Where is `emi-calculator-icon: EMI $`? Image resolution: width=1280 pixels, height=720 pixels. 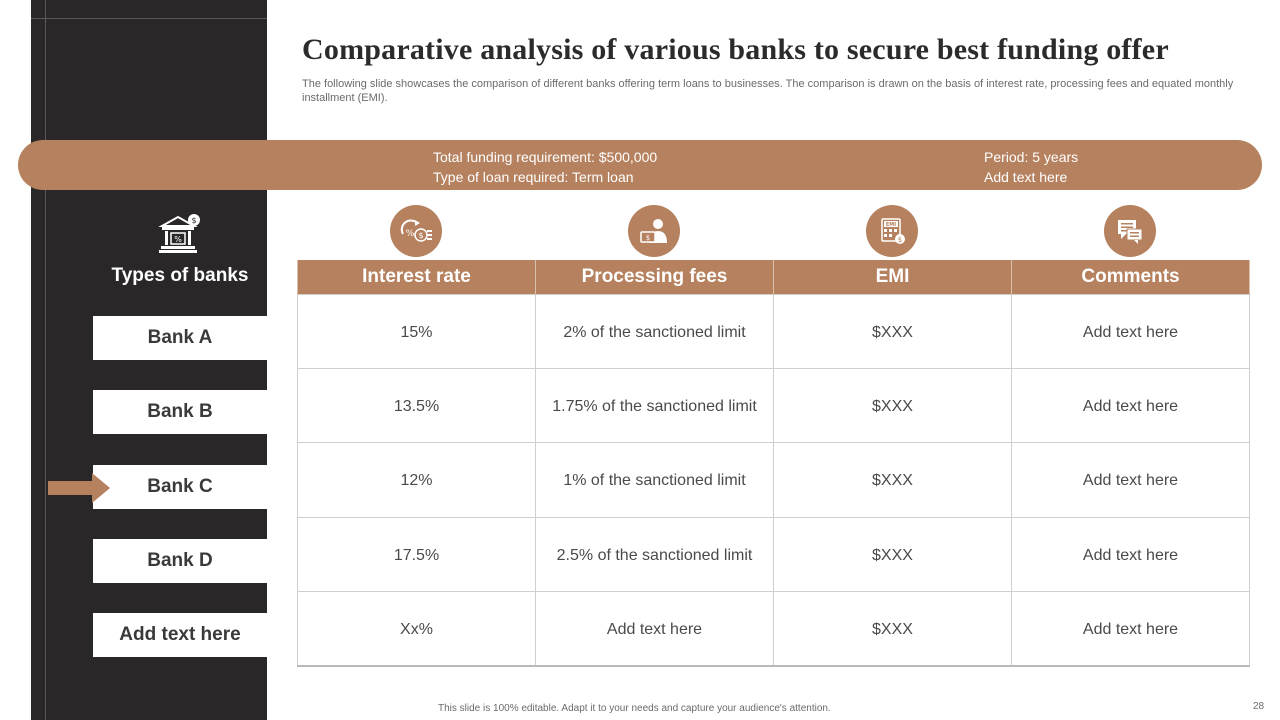
emi-calculator-icon: EMI $ is located at coordinates (892, 231).